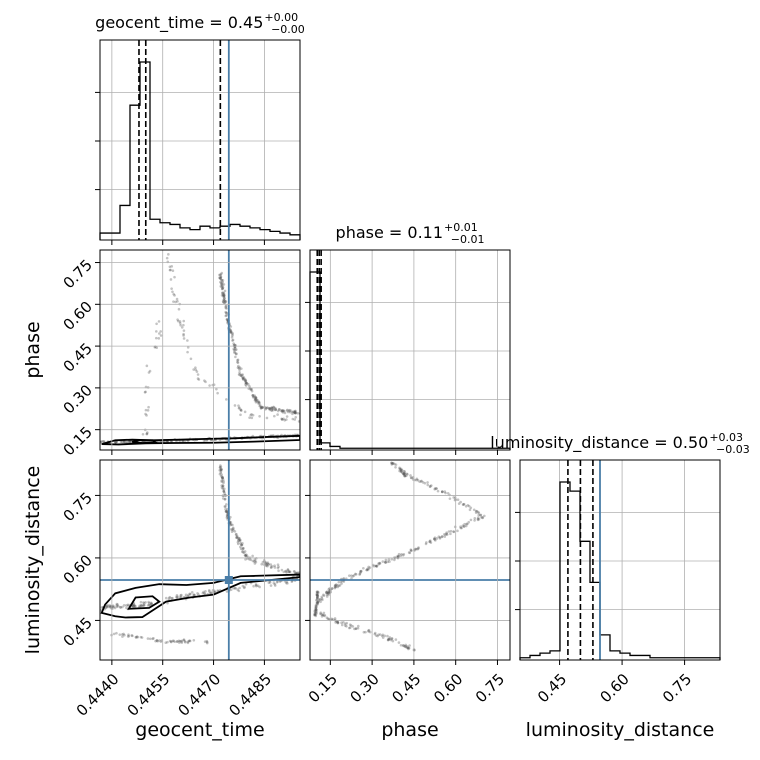 The width and height of the screenshot is (760, 760). I want to click on tick-label-y-luminosity_distance: 0.45, so click(78, 632).